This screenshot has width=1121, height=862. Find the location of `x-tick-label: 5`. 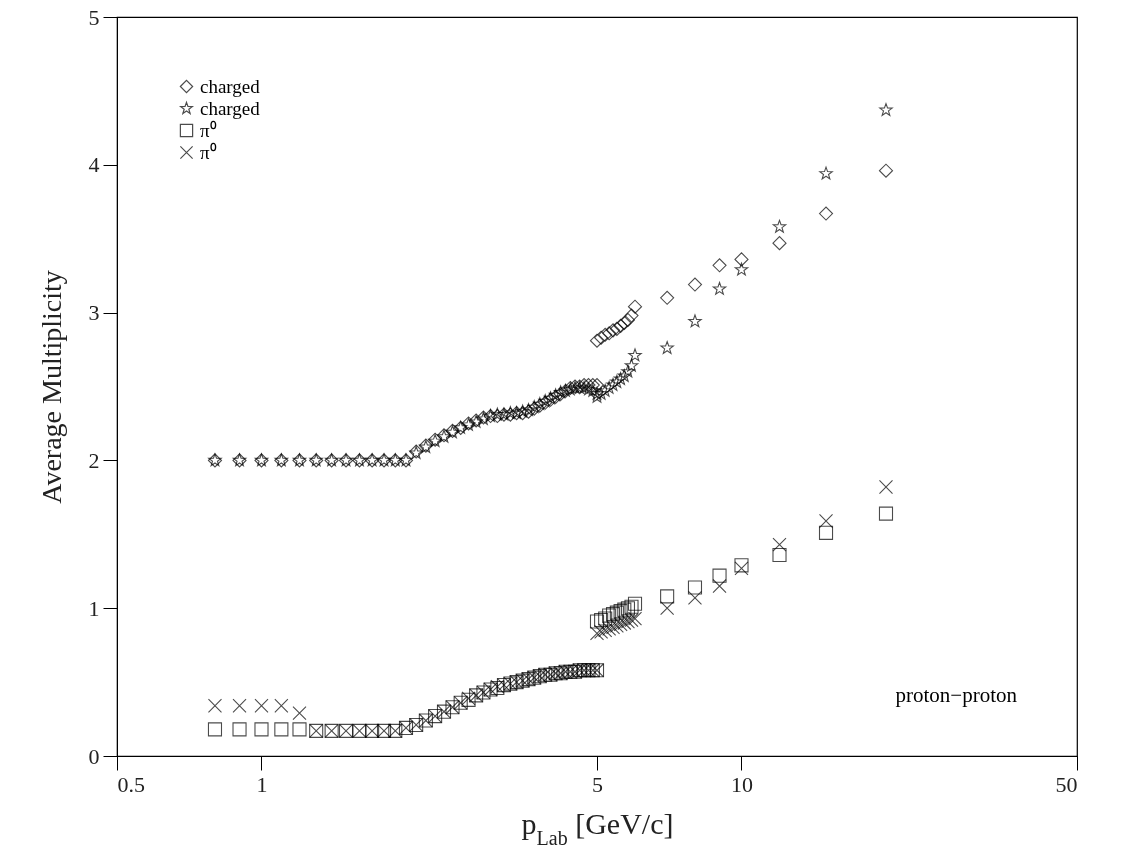

x-tick-label: 5 is located at coordinates (597, 784).